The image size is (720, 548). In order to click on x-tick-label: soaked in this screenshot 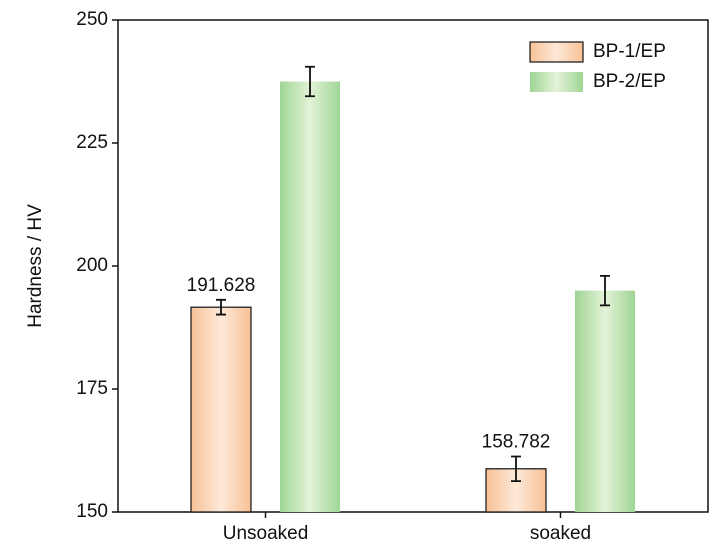, I will do `click(560, 533)`.